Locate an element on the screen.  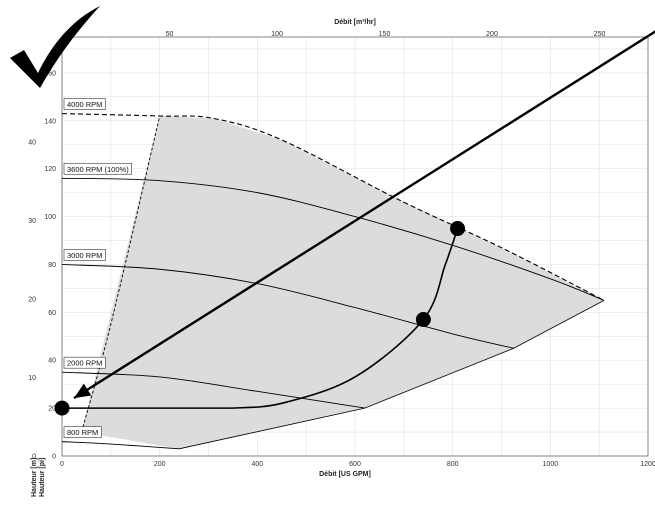
y-tick-label-meters: 20 is located at coordinates (32, 299).